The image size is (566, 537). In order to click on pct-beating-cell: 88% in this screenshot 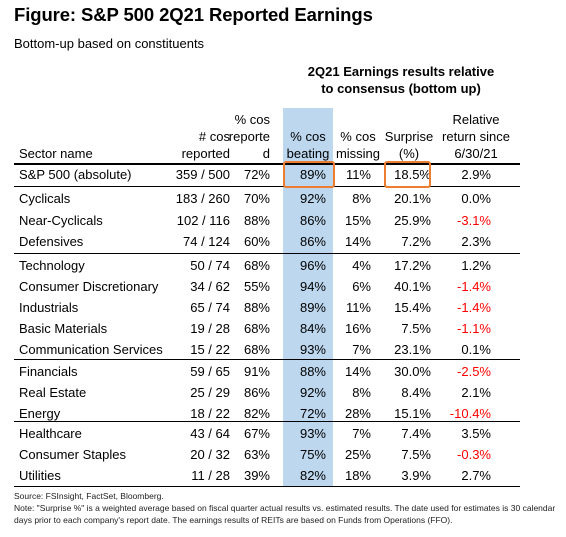, I will do `click(312, 371)`.